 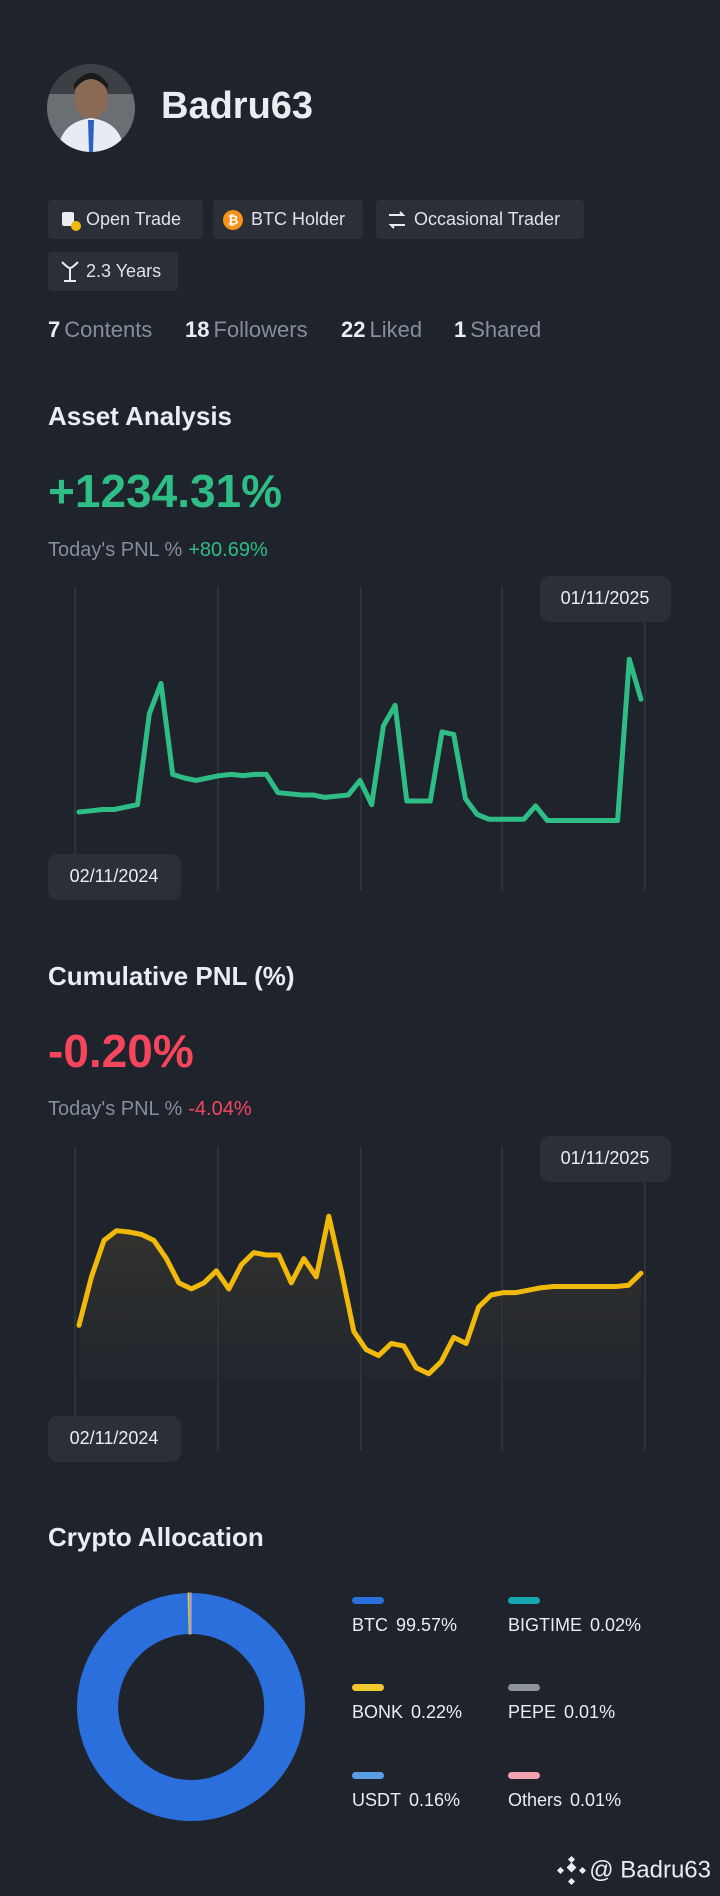 I want to click on stat: 18 Followers, so click(x=246, y=329).